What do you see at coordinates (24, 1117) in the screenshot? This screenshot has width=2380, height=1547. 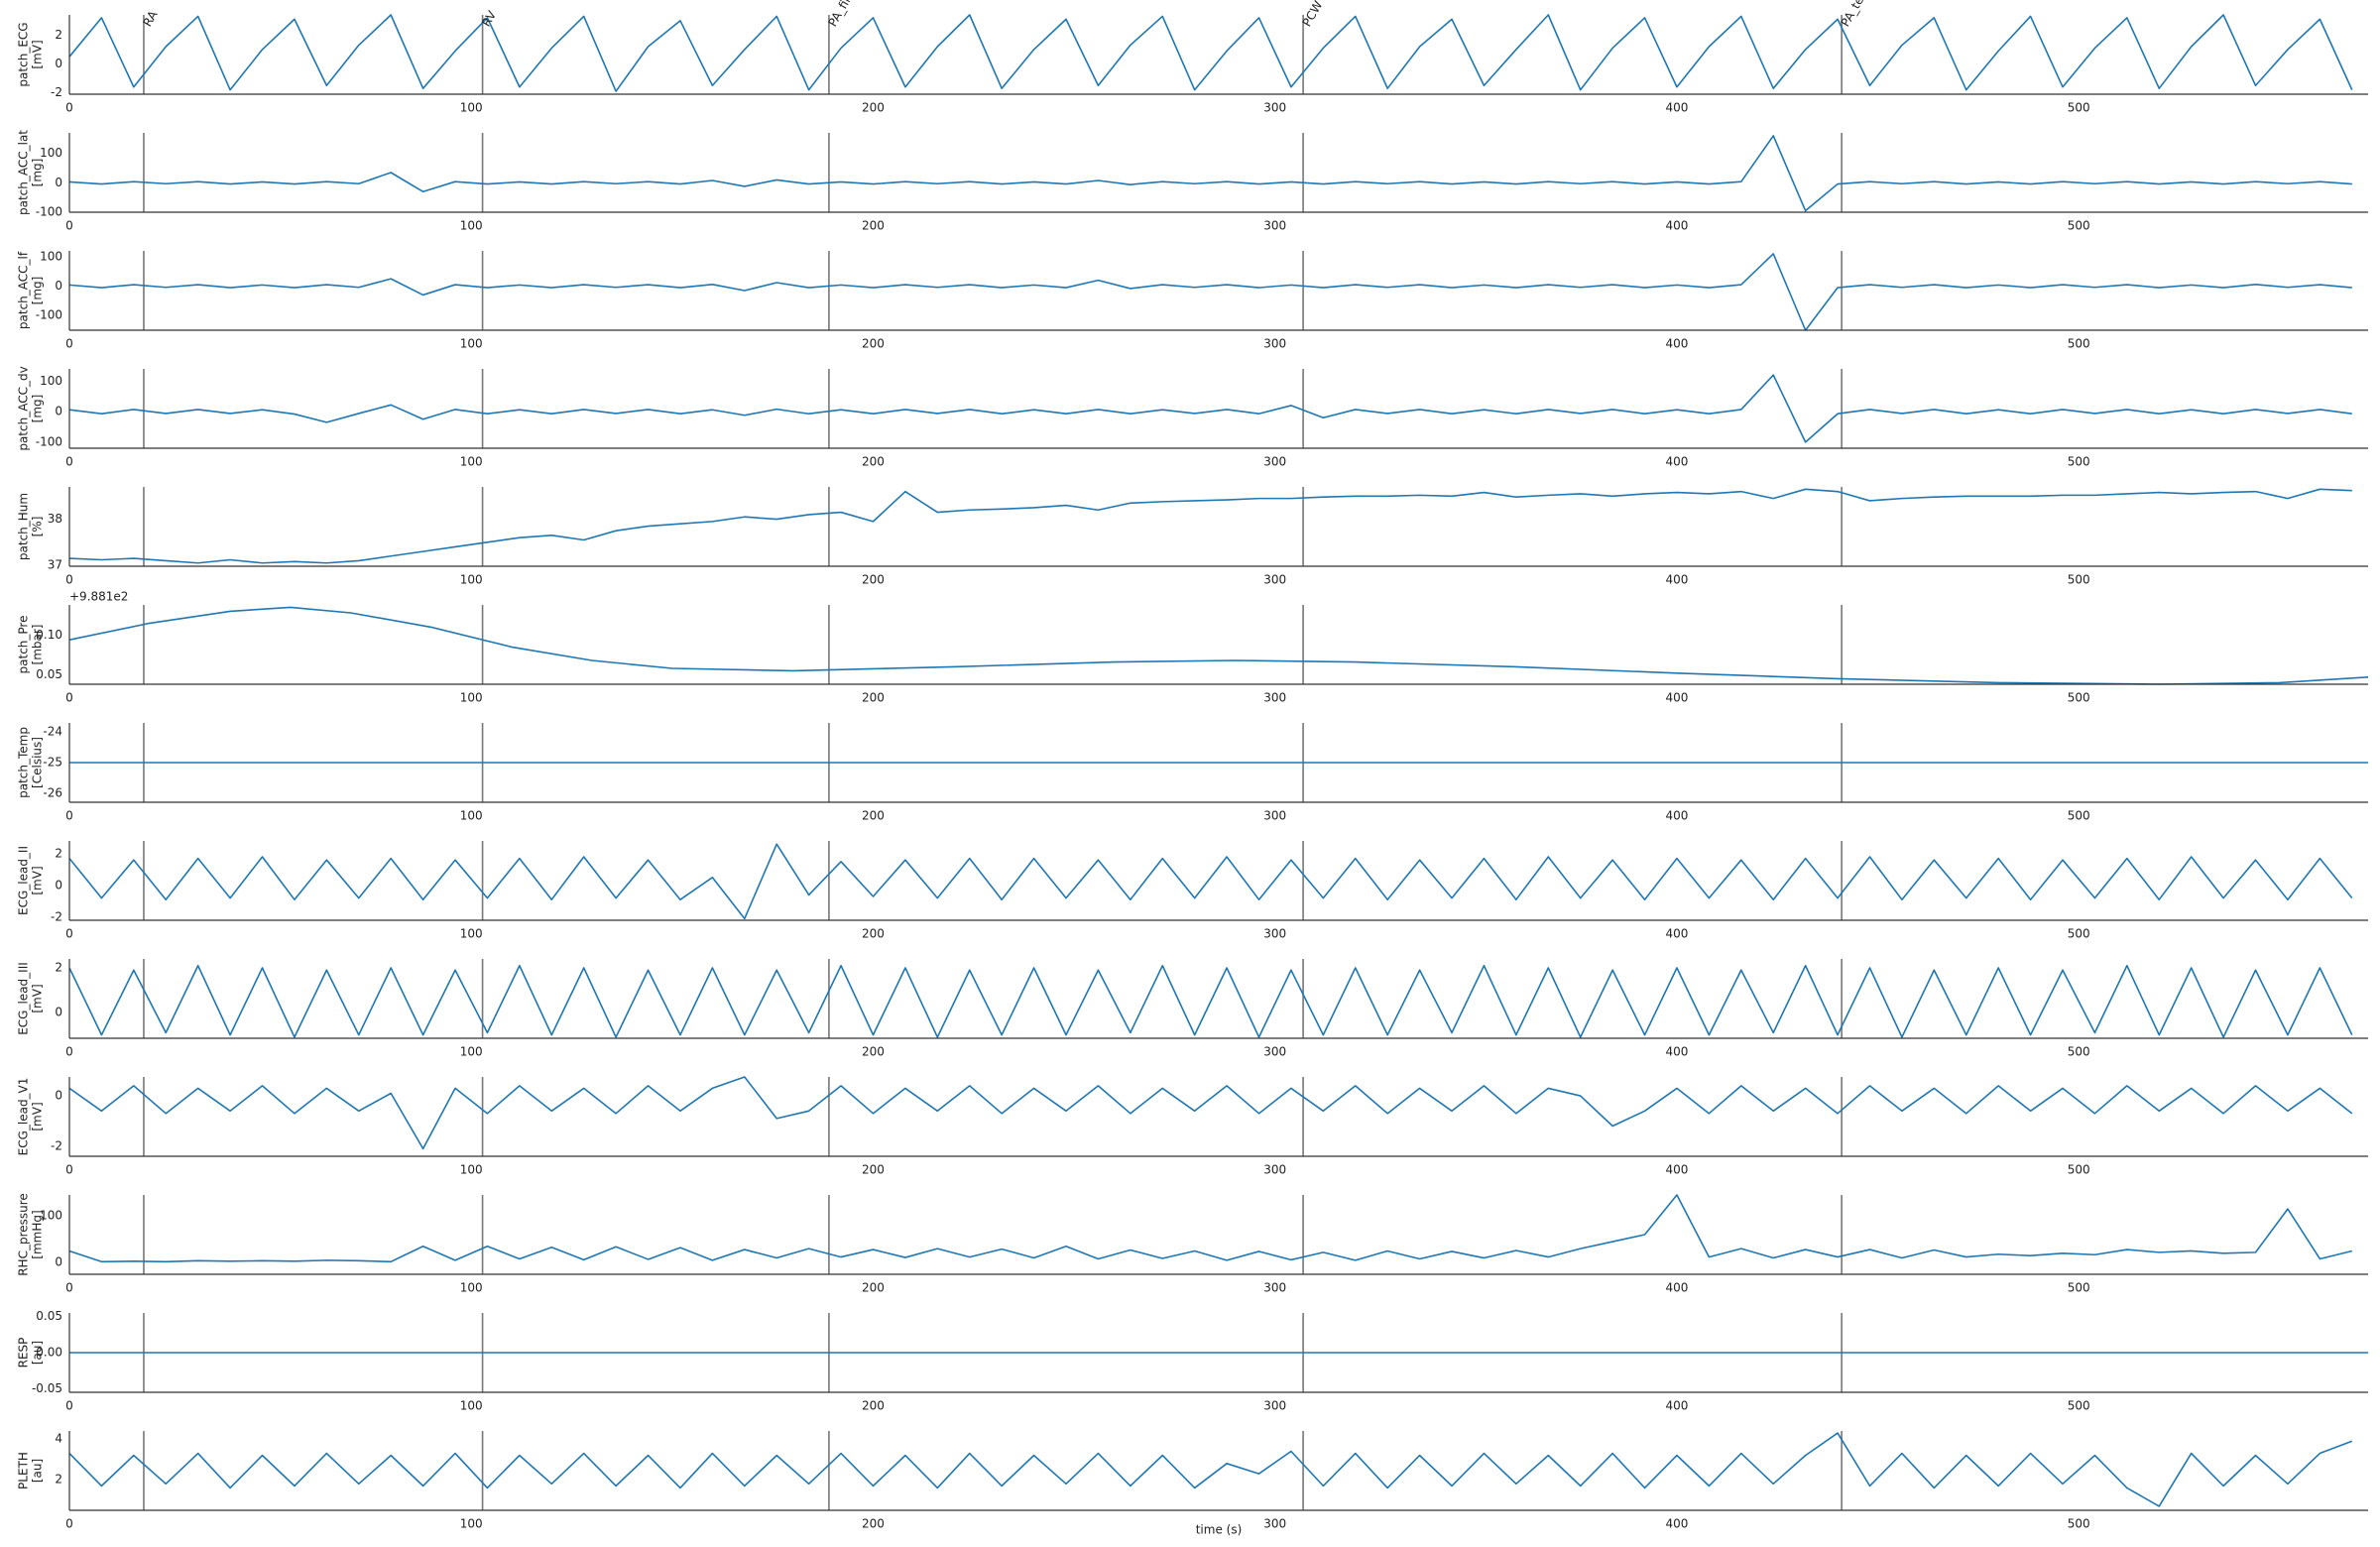 I see `y-axis-label: ECG_lead_V1` at bounding box center [24, 1117].